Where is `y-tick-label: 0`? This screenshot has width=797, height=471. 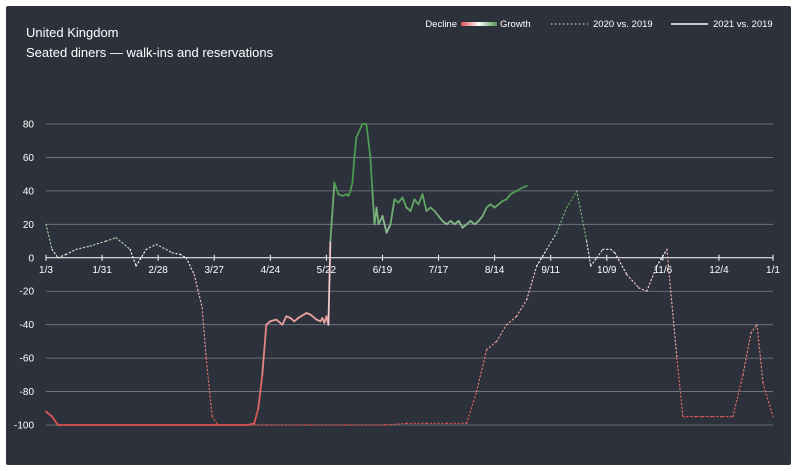 y-tick-label: 0 is located at coordinates (31, 258).